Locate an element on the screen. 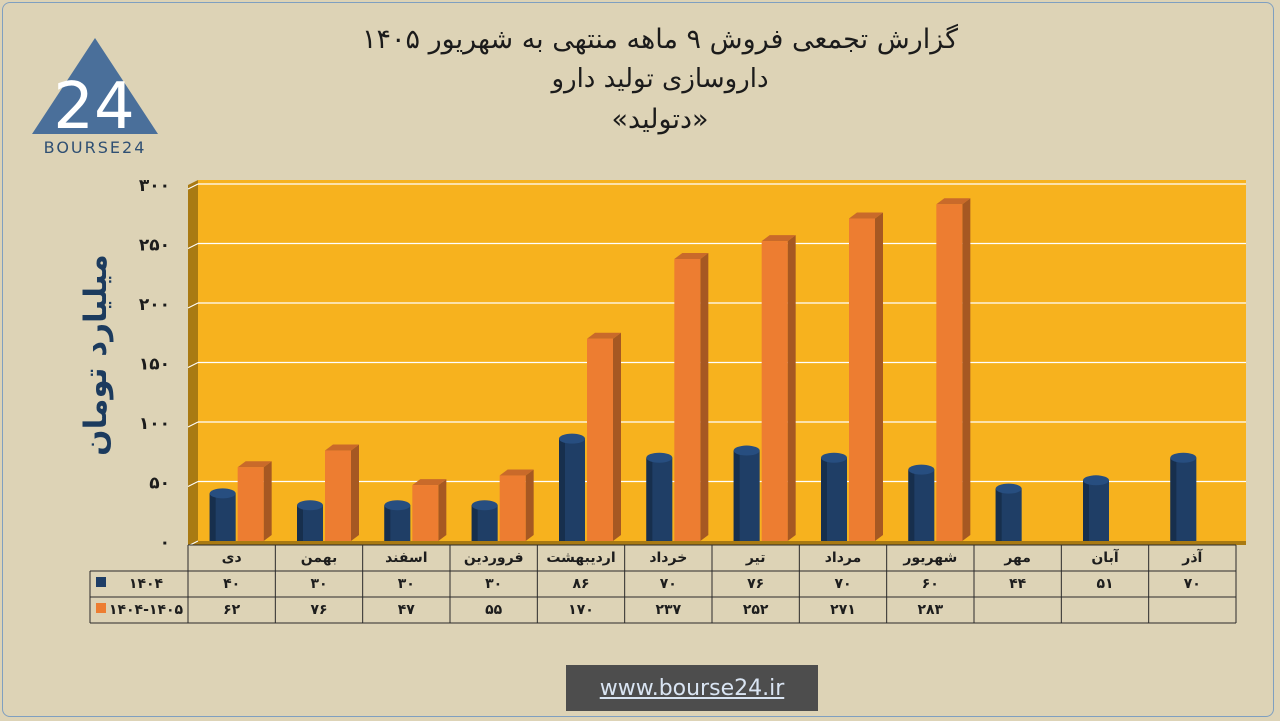  table-value: ۱۷۰ is located at coordinates (581, 610).